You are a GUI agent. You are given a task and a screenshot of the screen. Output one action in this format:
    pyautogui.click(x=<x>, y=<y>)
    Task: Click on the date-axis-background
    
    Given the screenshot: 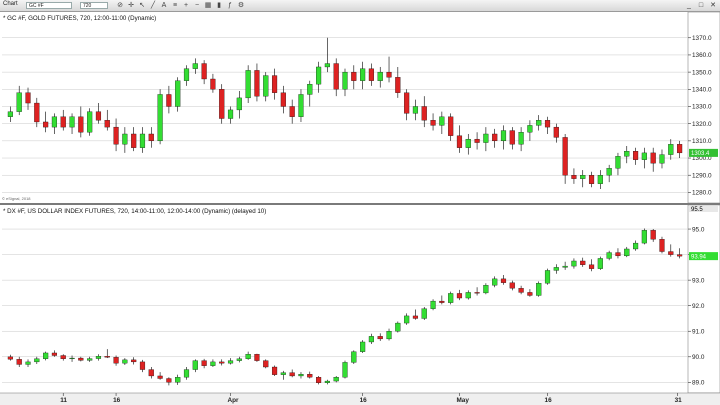 What is the action you would take?
    pyautogui.click(x=360, y=399)
    